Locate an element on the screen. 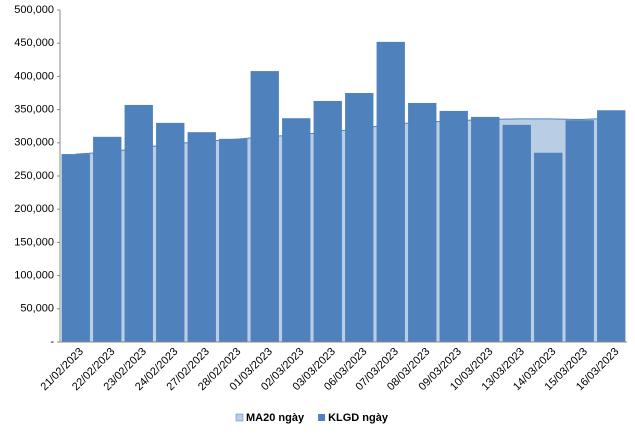 The width and height of the screenshot is (635, 435). y-tick-label: - is located at coordinates (52, 342).